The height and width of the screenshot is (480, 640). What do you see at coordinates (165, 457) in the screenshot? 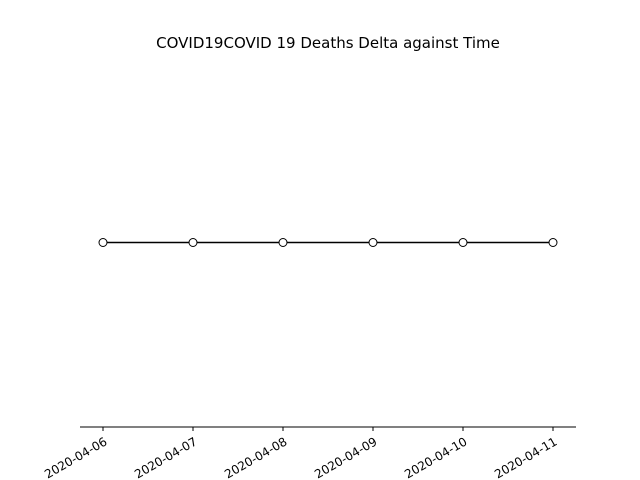
I see `x-tick-label: 2020-04-07` at bounding box center [165, 457].